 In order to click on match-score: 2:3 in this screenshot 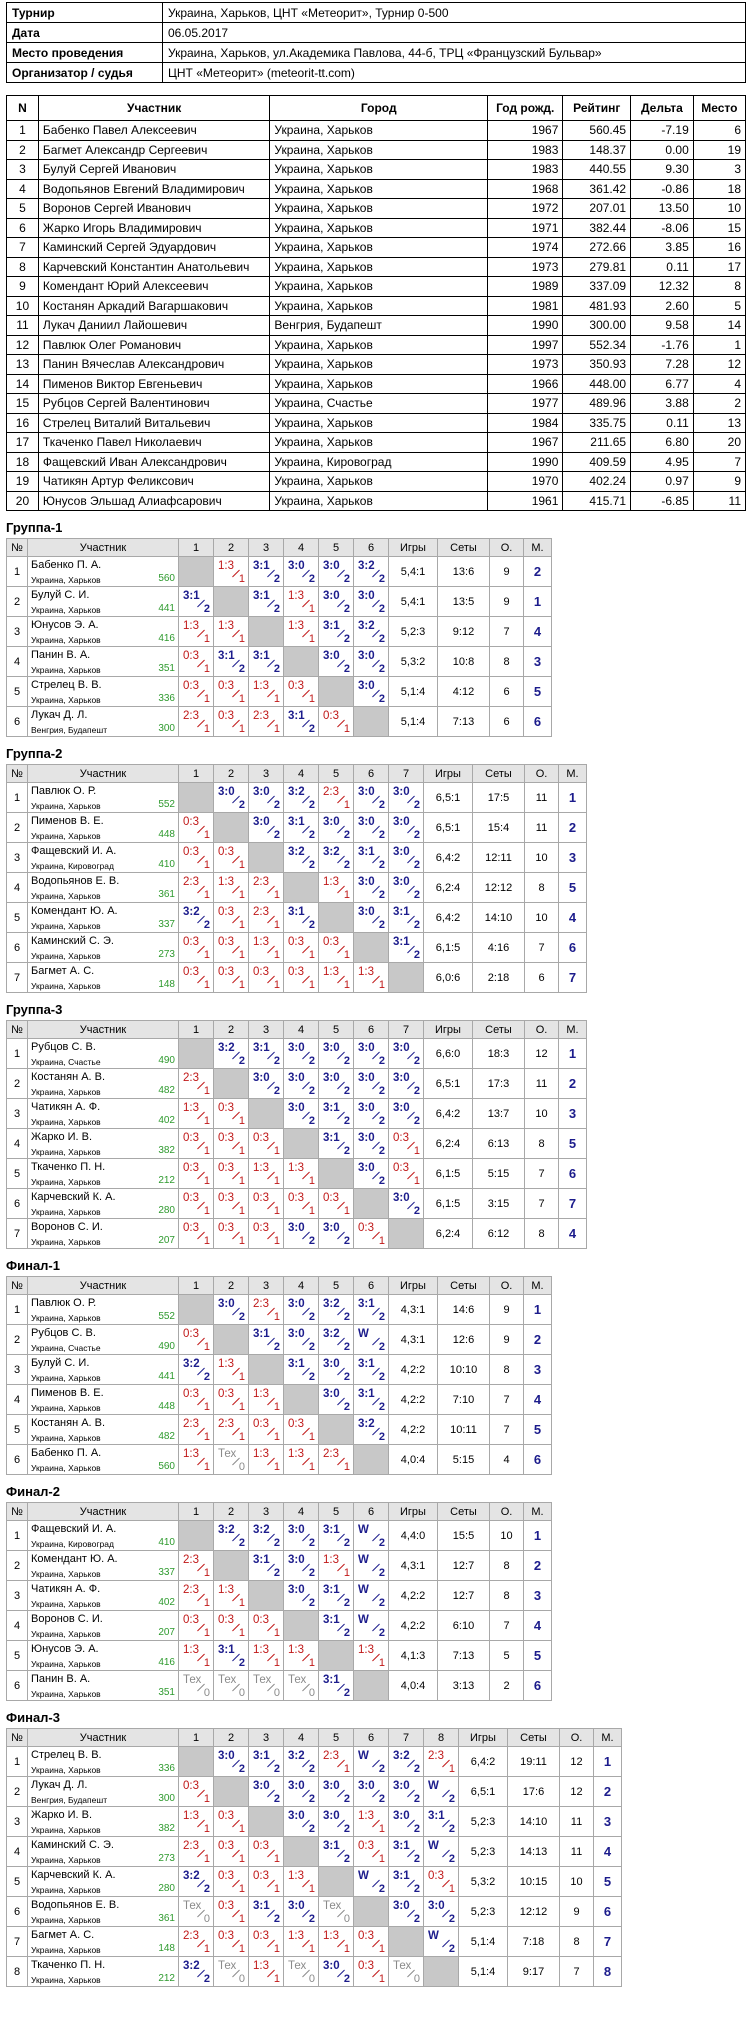, I will do `click(436, 1756)`.